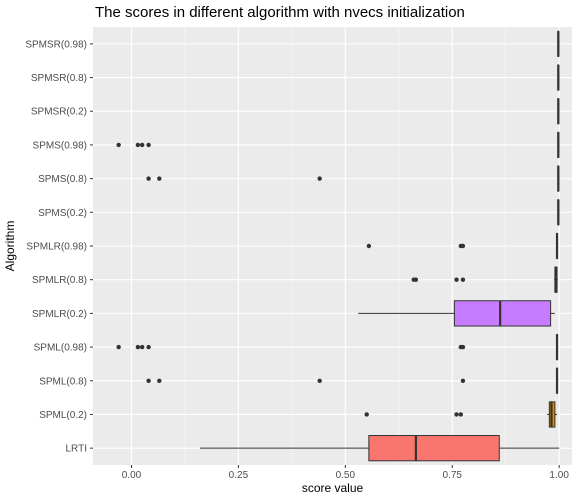 The height and width of the screenshot is (498, 581). I want to click on y-tick-label: LRTI, so click(77, 449).